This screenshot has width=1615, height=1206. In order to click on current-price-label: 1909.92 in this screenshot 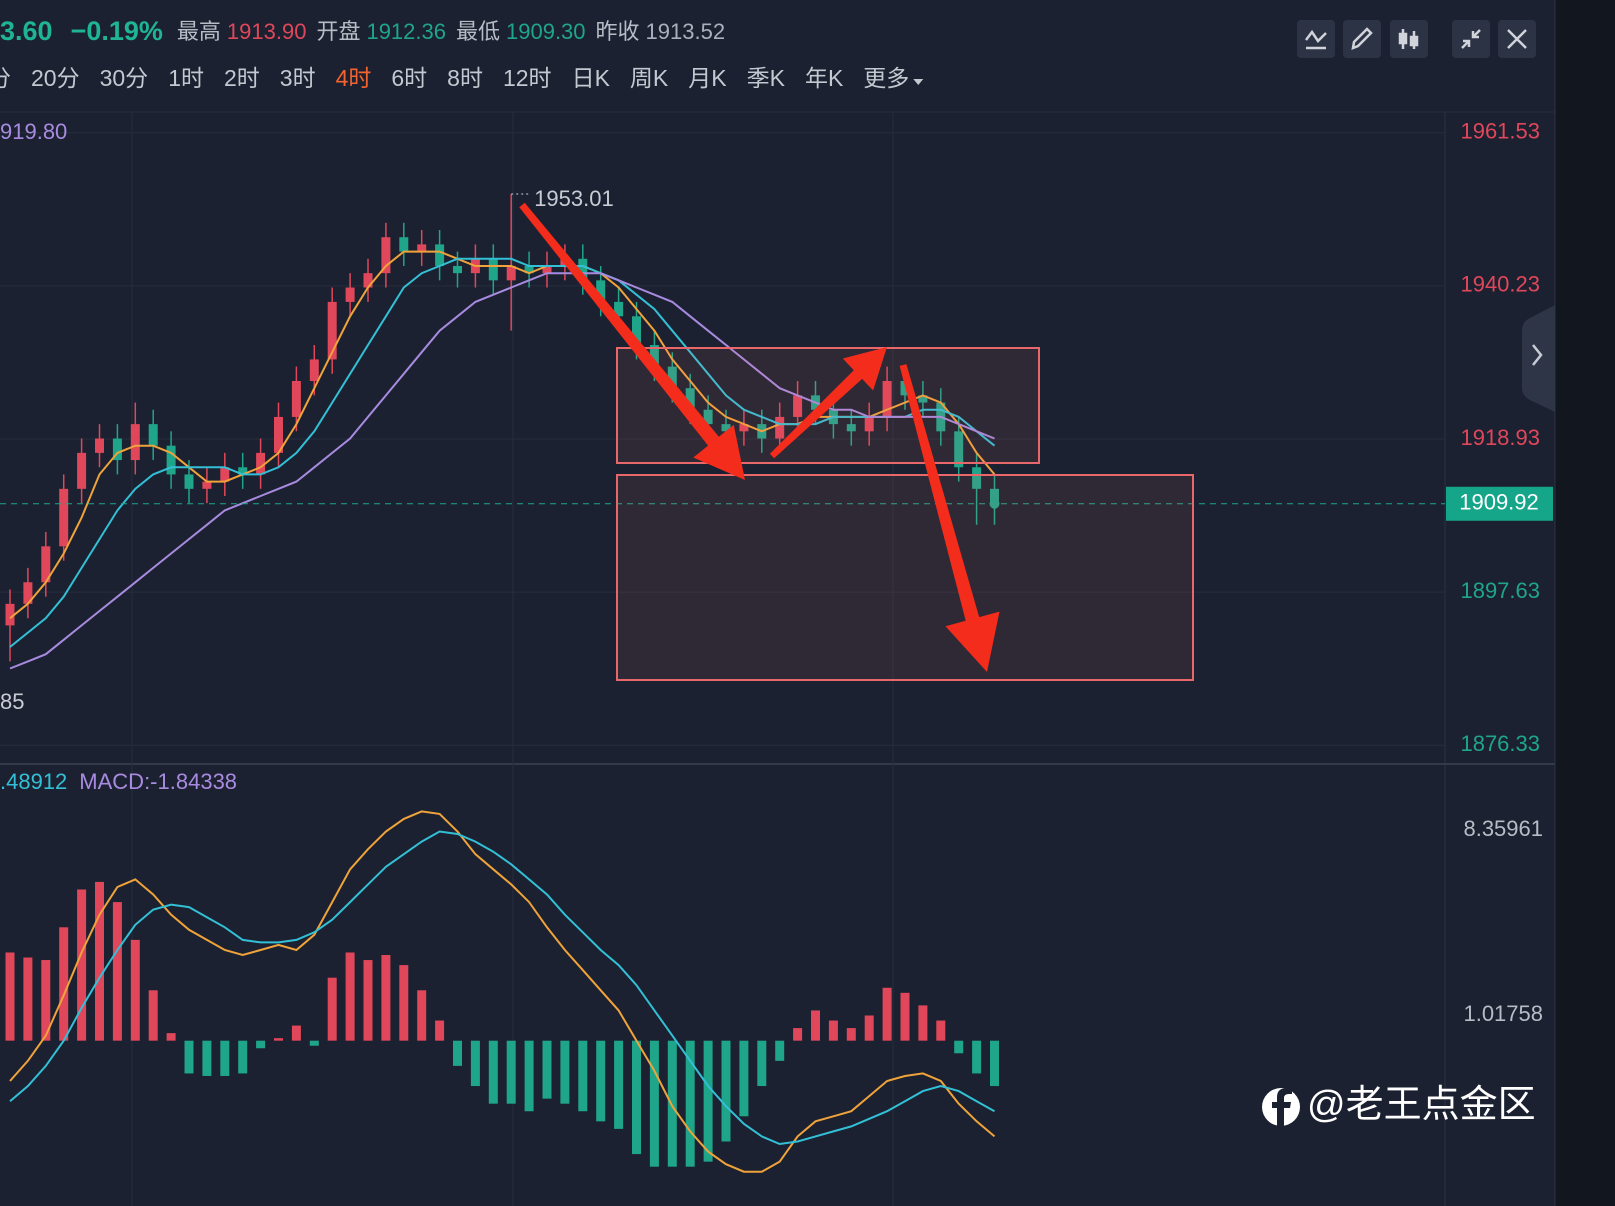, I will do `click(1499, 502)`.